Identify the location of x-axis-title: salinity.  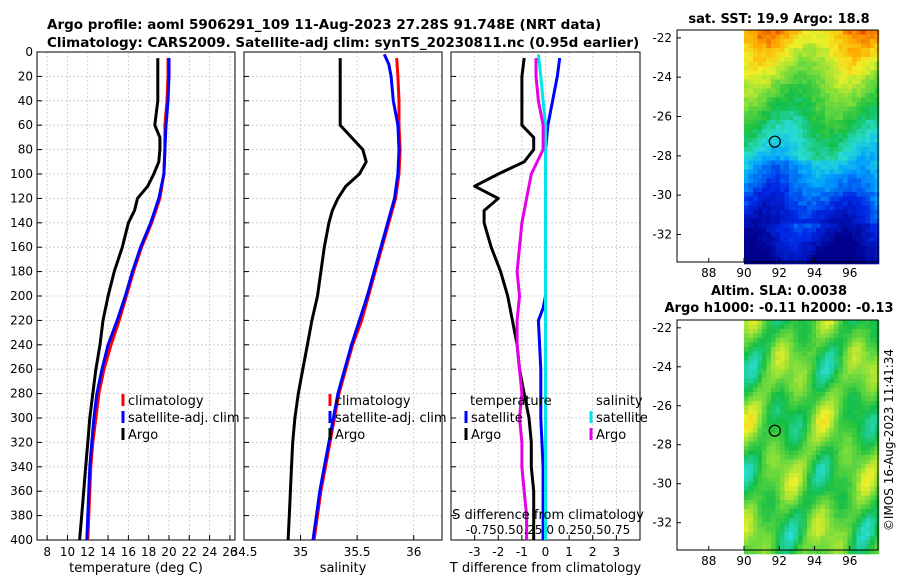
(343, 568).